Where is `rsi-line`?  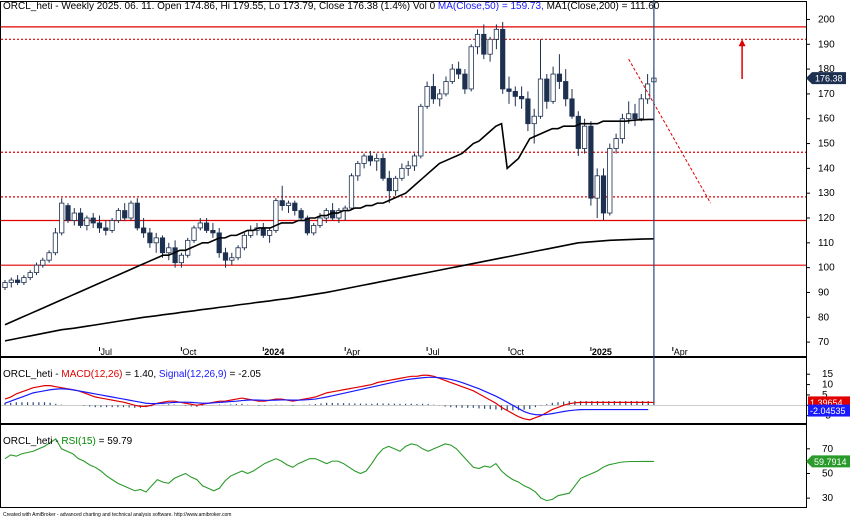 rsi-line is located at coordinates (329, 470).